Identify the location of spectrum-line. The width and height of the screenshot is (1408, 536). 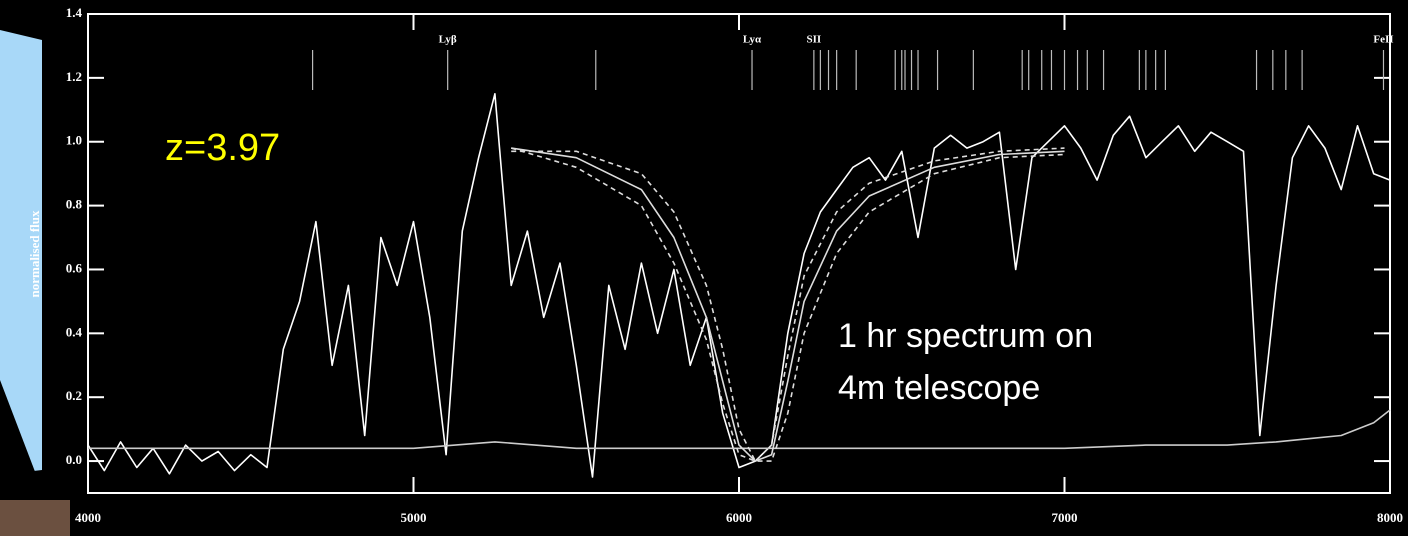
(739, 429).